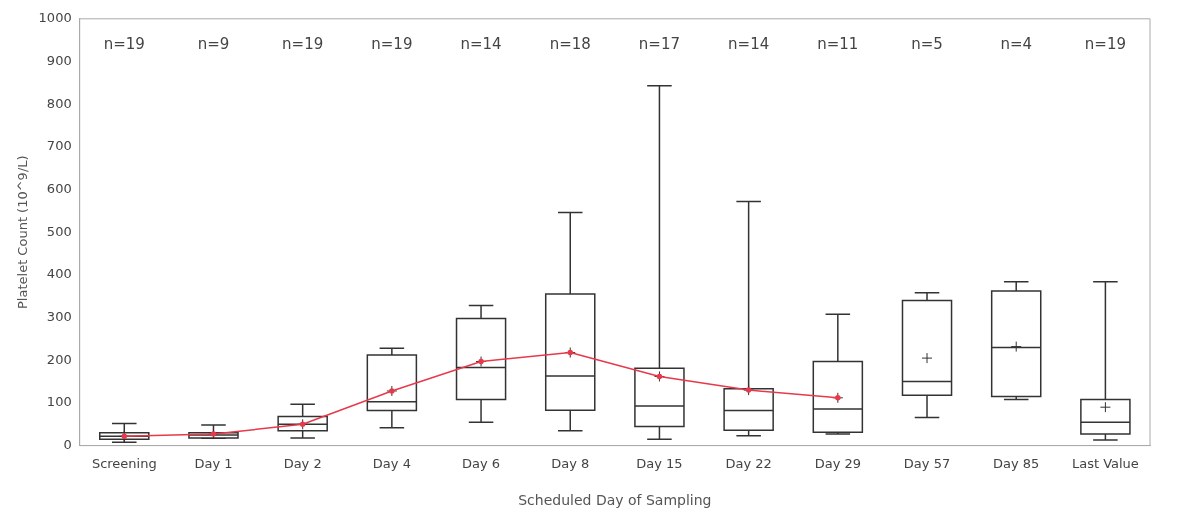  What do you see at coordinates (837, 463) in the screenshot?
I see `x-tick-label: Day 29` at bounding box center [837, 463].